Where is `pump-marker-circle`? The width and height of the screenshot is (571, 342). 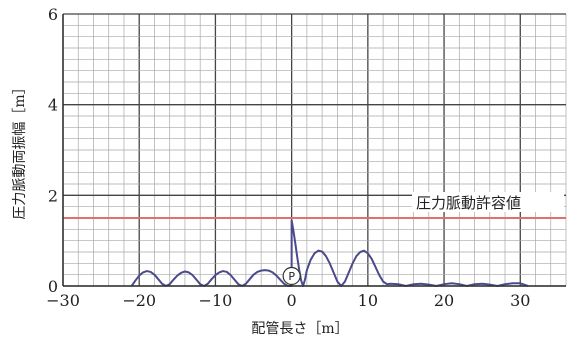 pump-marker-circle is located at coordinates (291, 276).